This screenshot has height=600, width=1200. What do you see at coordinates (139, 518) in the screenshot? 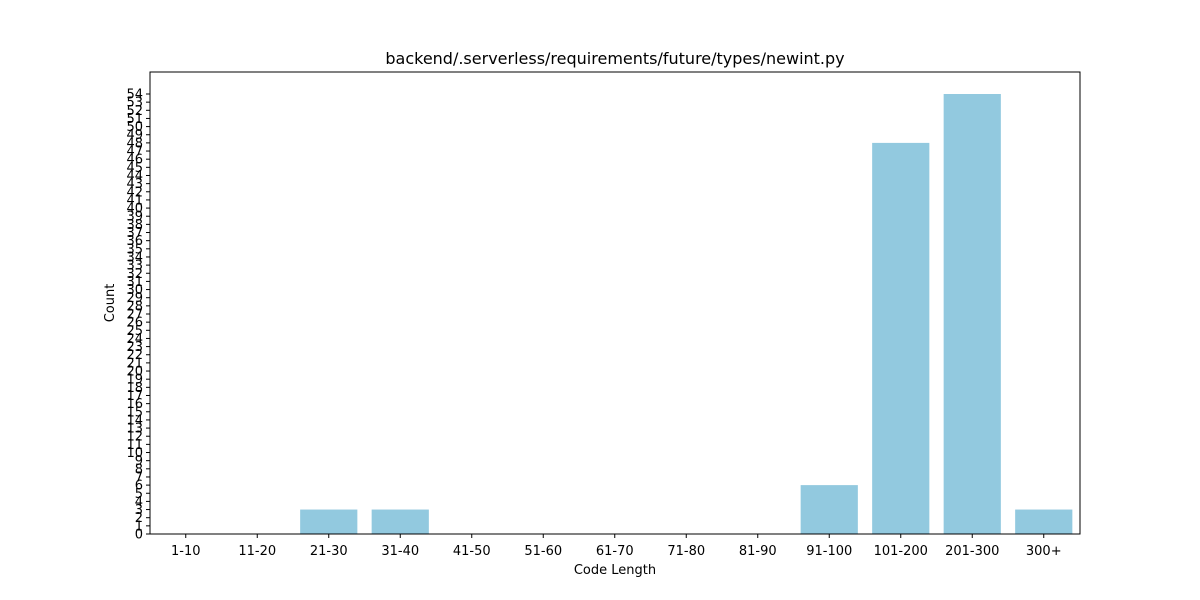
I see `y-tick-label: 2` at bounding box center [139, 518].